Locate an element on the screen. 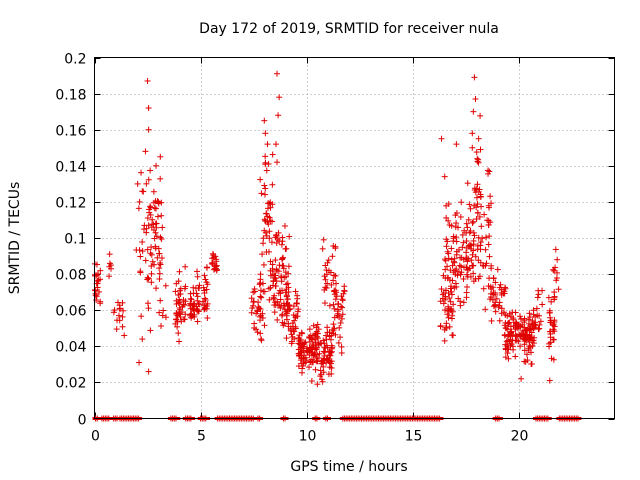  x-tick-label: 20 is located at coordinates (520, 437).